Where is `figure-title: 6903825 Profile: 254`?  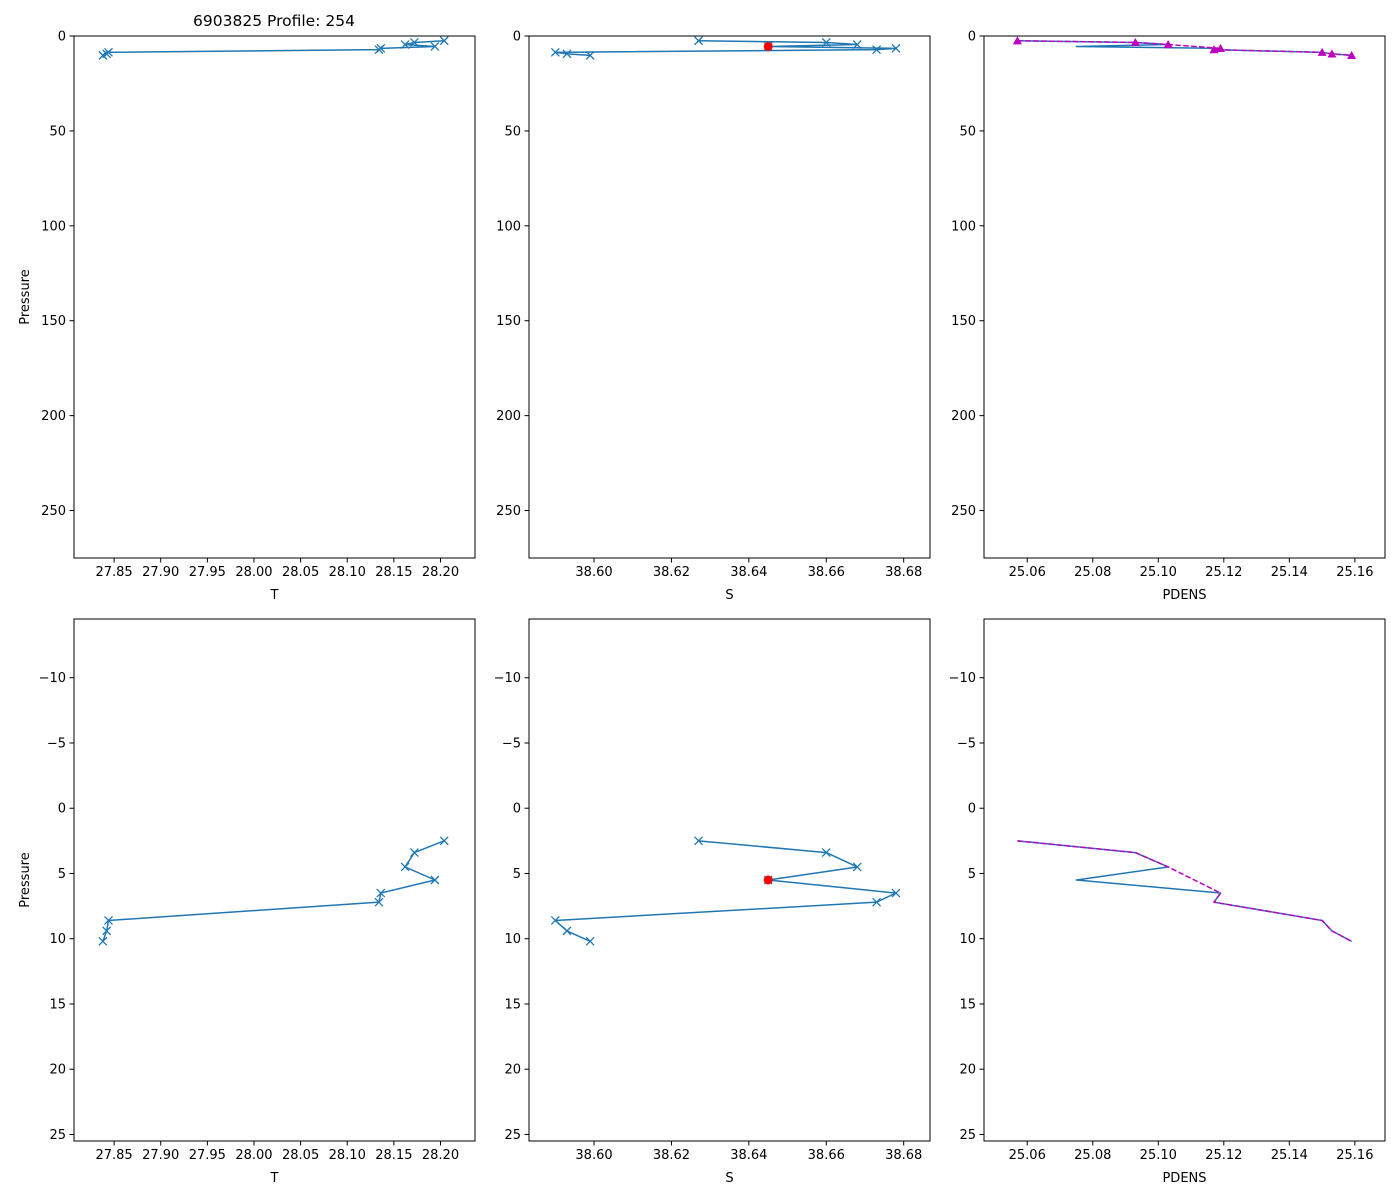
figure-title: 6903825 Profile: 254 is located at coordinates (274, 21).